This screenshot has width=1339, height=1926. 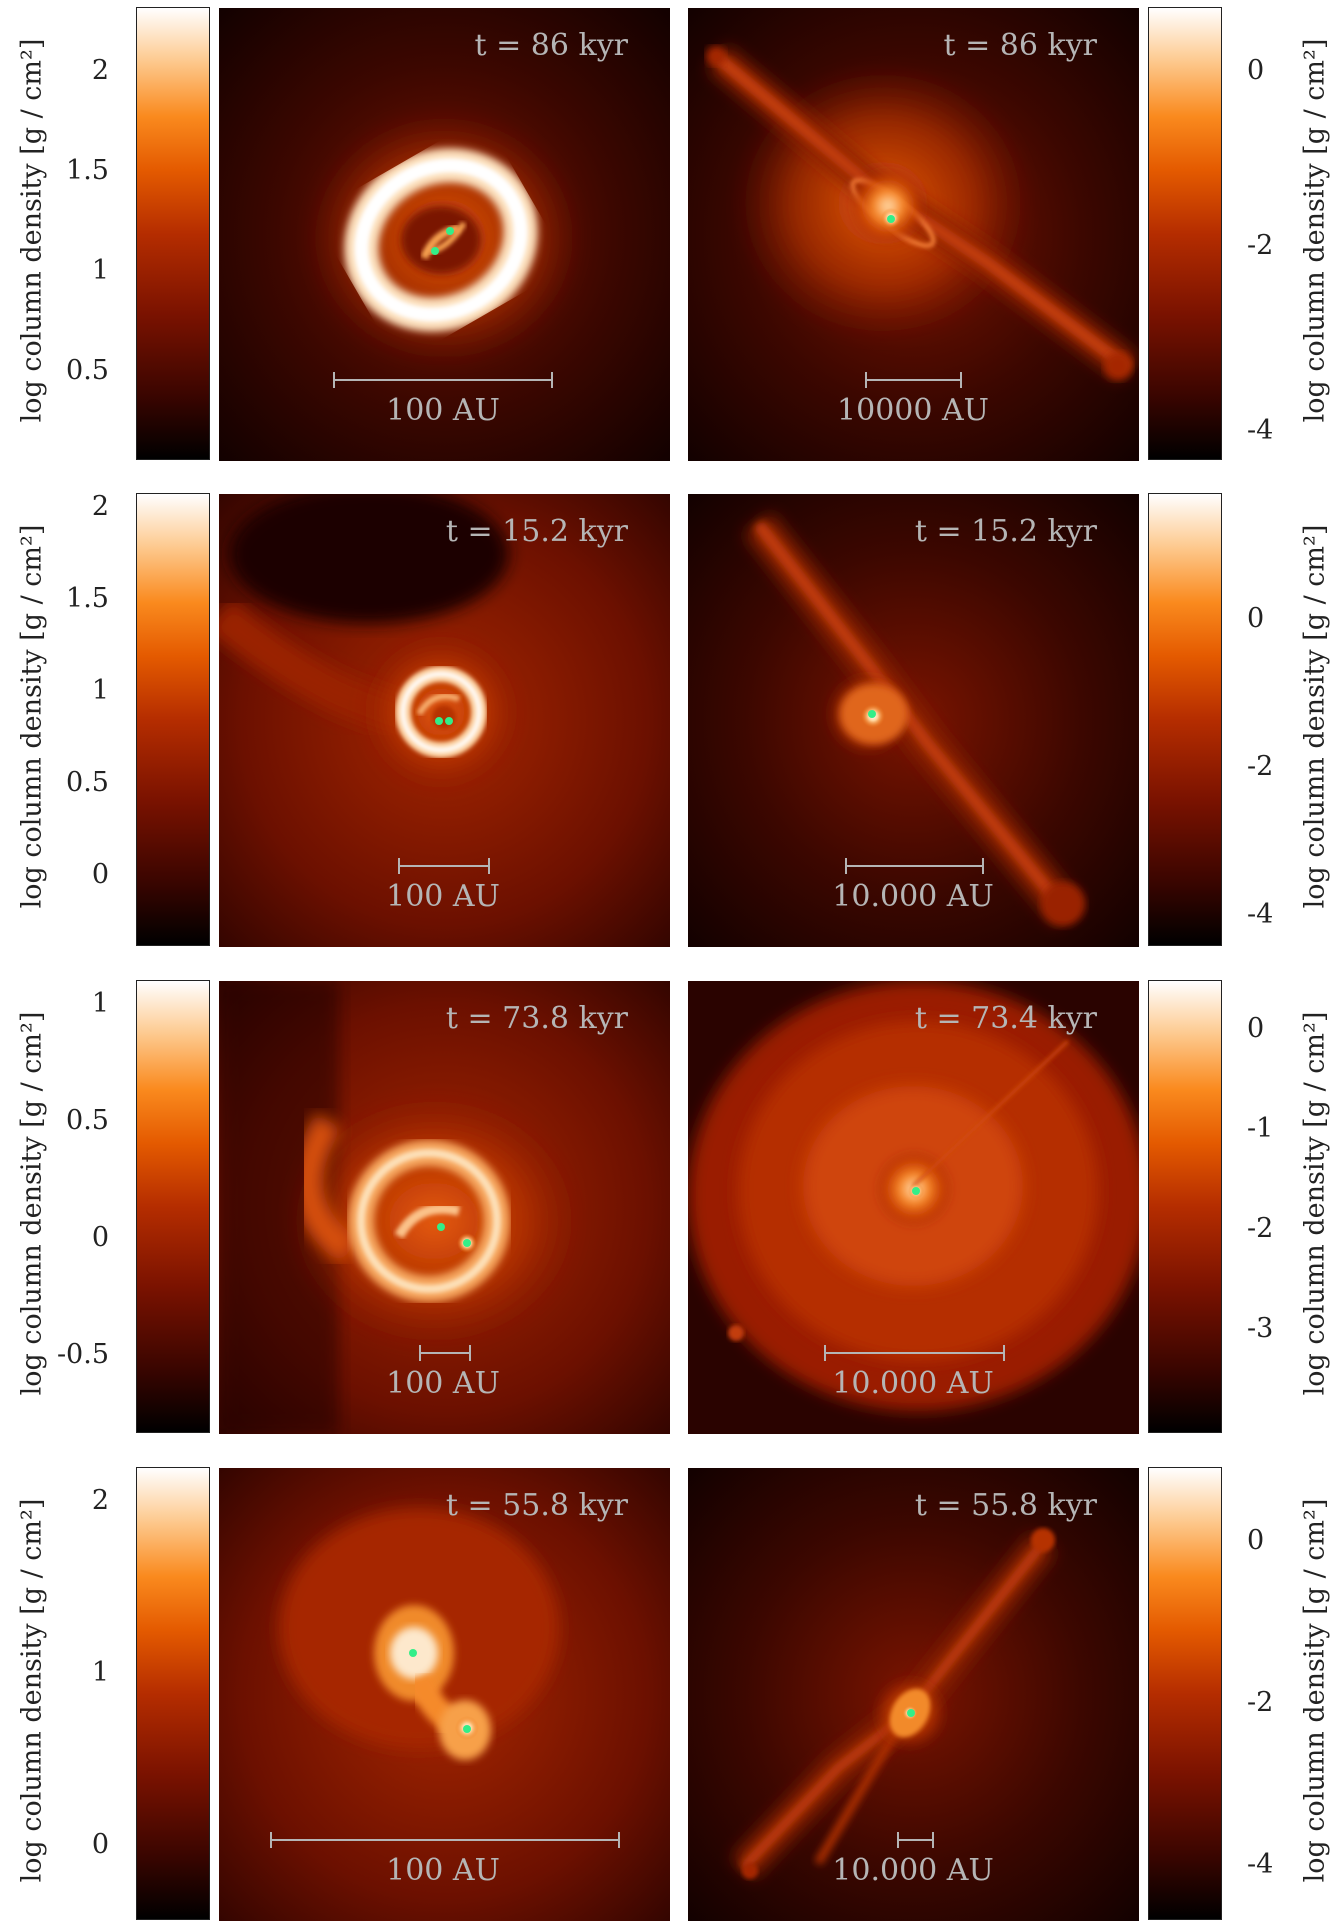 I want to click on disk-density-panel: t = 55.8 kyr 100 AU, so click(x=444, y=1694).